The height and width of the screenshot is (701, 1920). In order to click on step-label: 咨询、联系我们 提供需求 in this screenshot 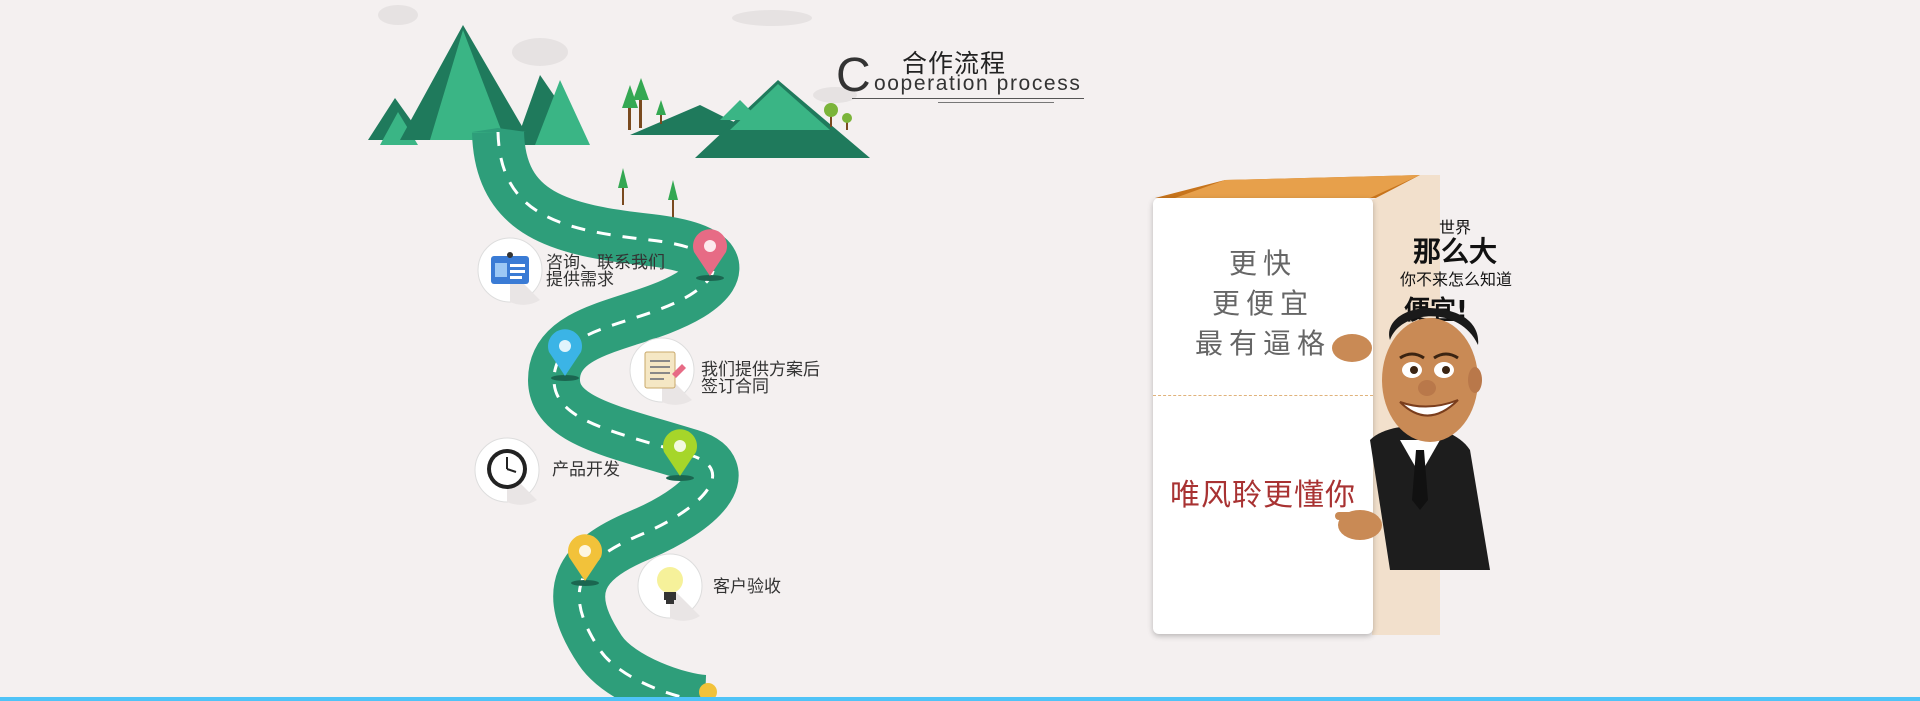, I will do `click(605, 271)`.